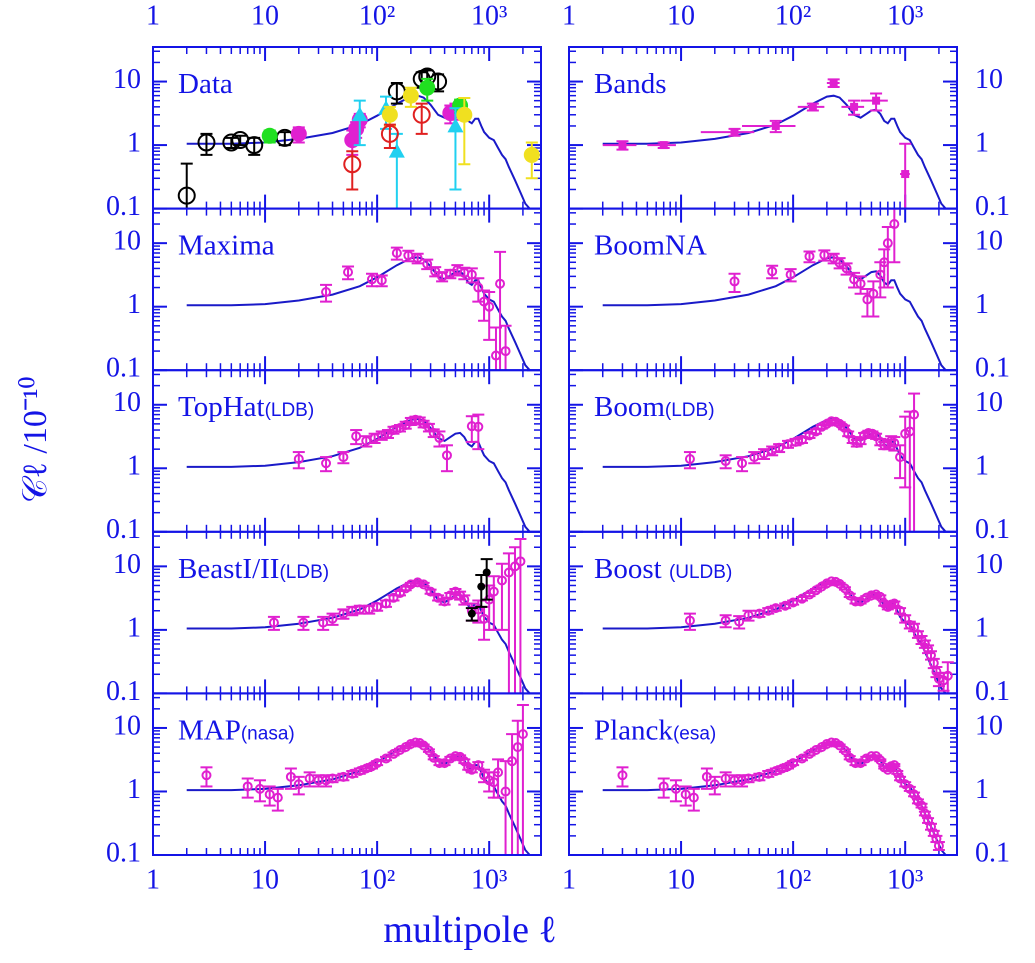  What do you see at coordinates (694, 733) in the screenshot?
I see `panel-subtitle: (esa)` at bounding box center [694, 733].